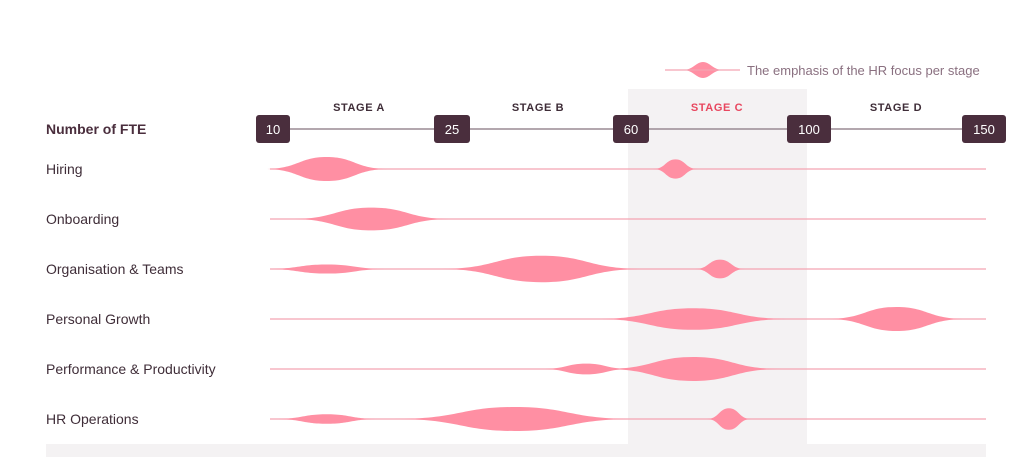 The height and width of the screenshot is (457, 1022). I want to click on tick-label: 25, so click(452, 129).